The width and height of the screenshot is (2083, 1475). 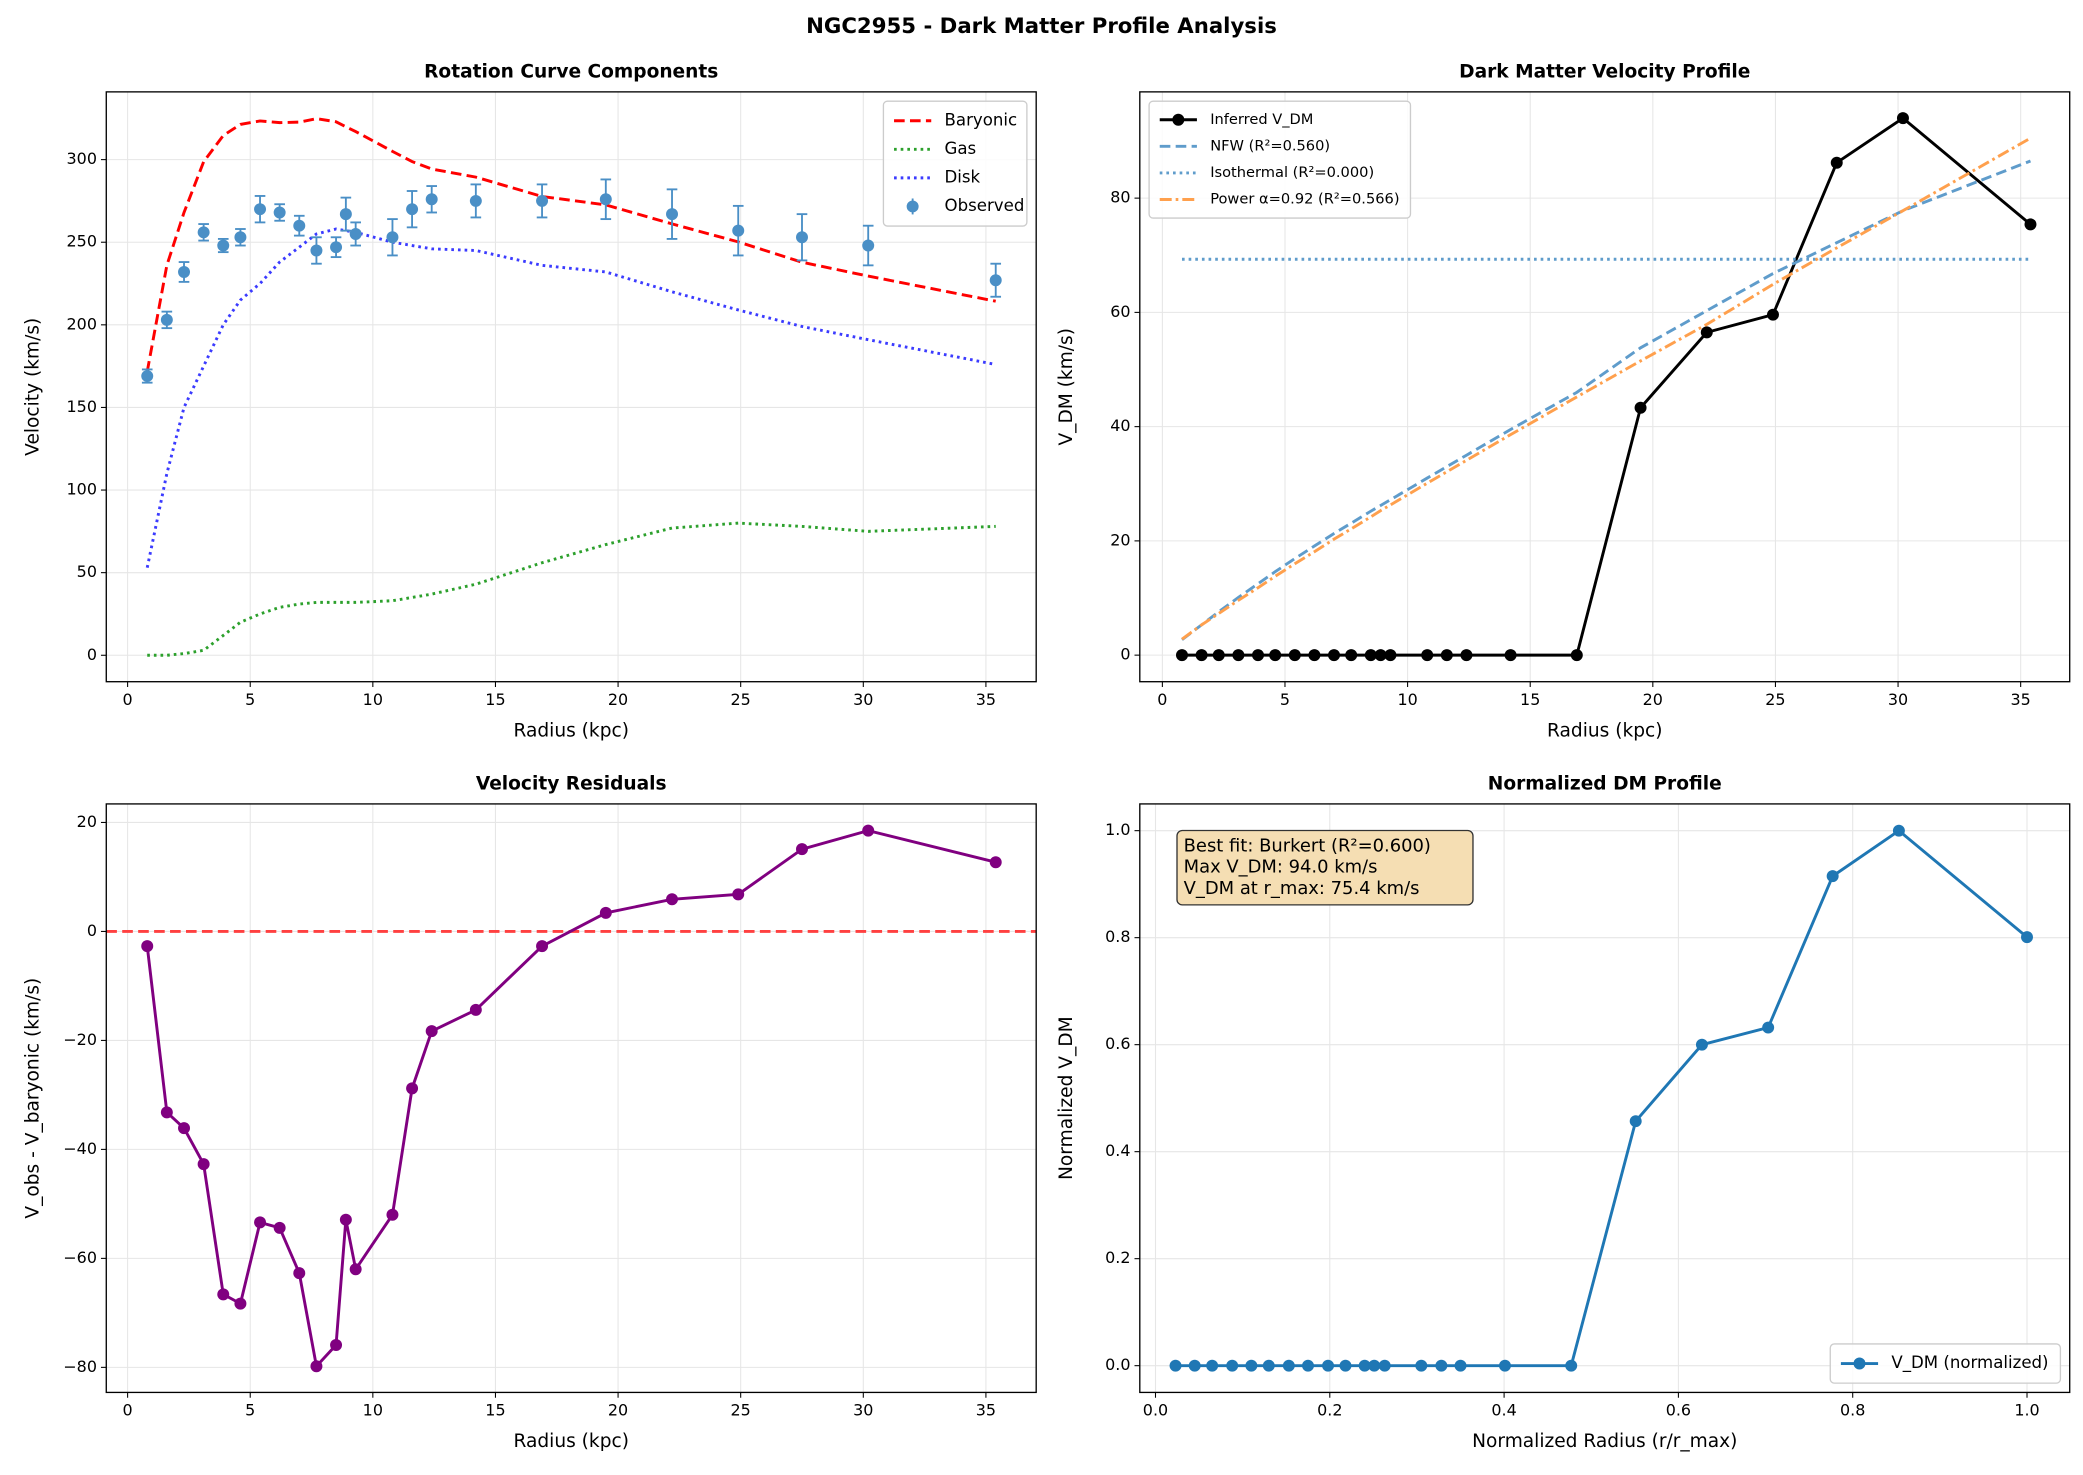 I want to click on y-axis-label: V_obs - V_baryonic (km/s), so click(x=33, y=1098).